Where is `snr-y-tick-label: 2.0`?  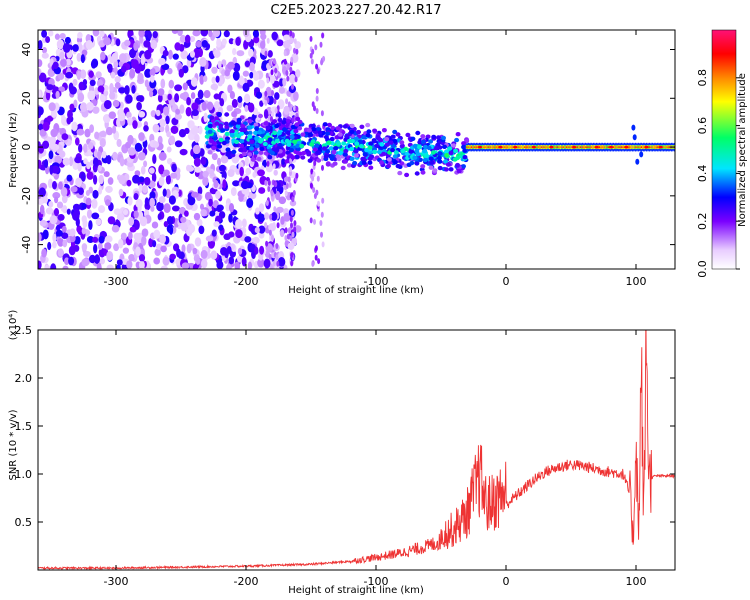 snr-y-tick-label: 2.0 is located at coordinates (24, 378).